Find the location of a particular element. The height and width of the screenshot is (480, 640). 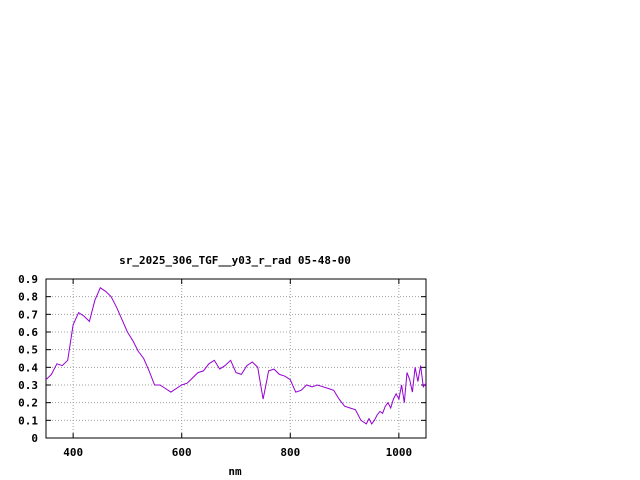

y-tick-label: 0.2 is located at coordinates (28, 403).